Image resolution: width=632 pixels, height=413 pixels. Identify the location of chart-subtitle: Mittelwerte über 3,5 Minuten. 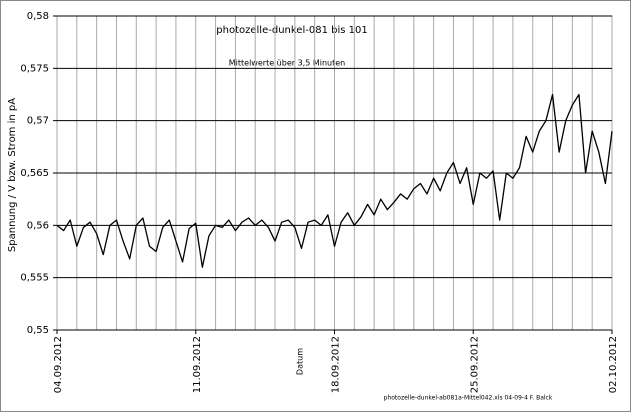
(287, 63).